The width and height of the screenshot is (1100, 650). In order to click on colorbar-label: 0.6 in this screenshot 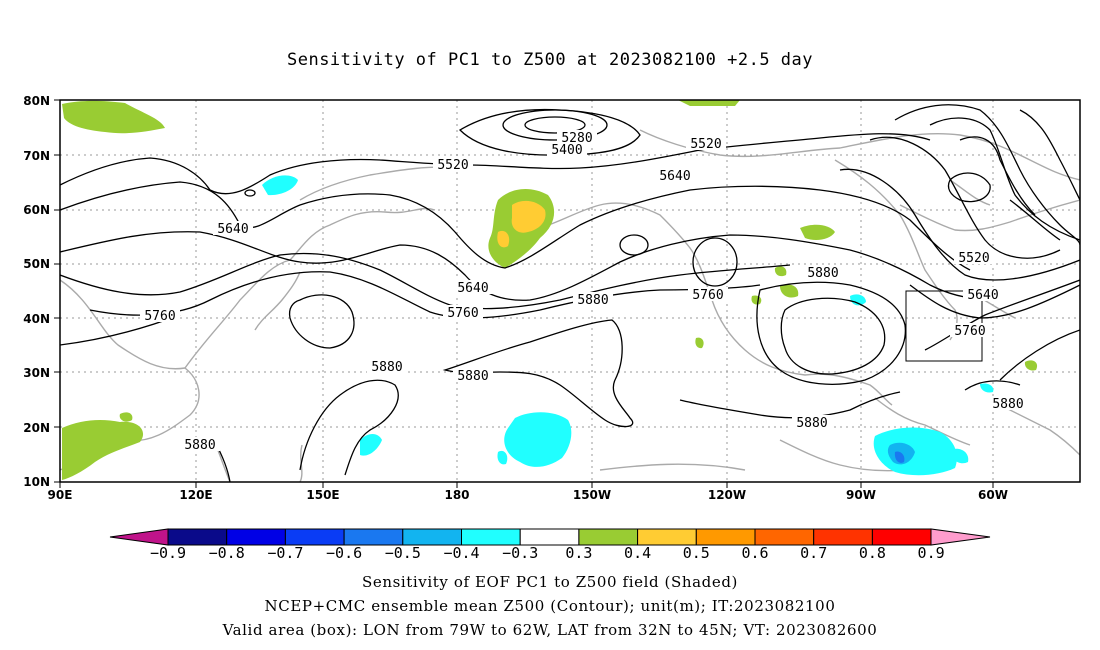, I will do `click(754, 553)`.